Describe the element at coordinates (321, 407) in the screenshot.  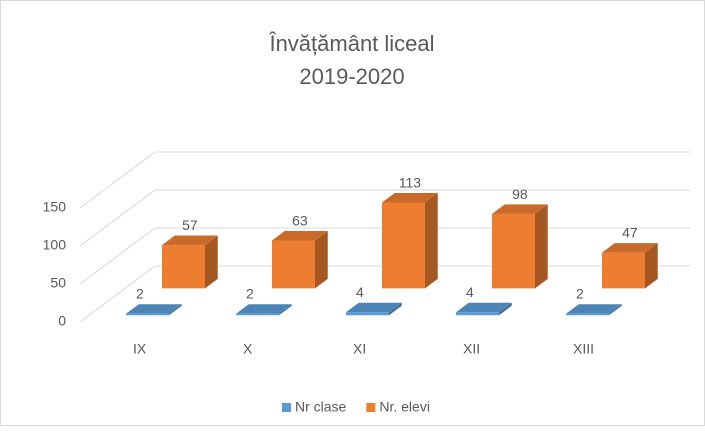
I see `legend-label: Nr clase` at that location.